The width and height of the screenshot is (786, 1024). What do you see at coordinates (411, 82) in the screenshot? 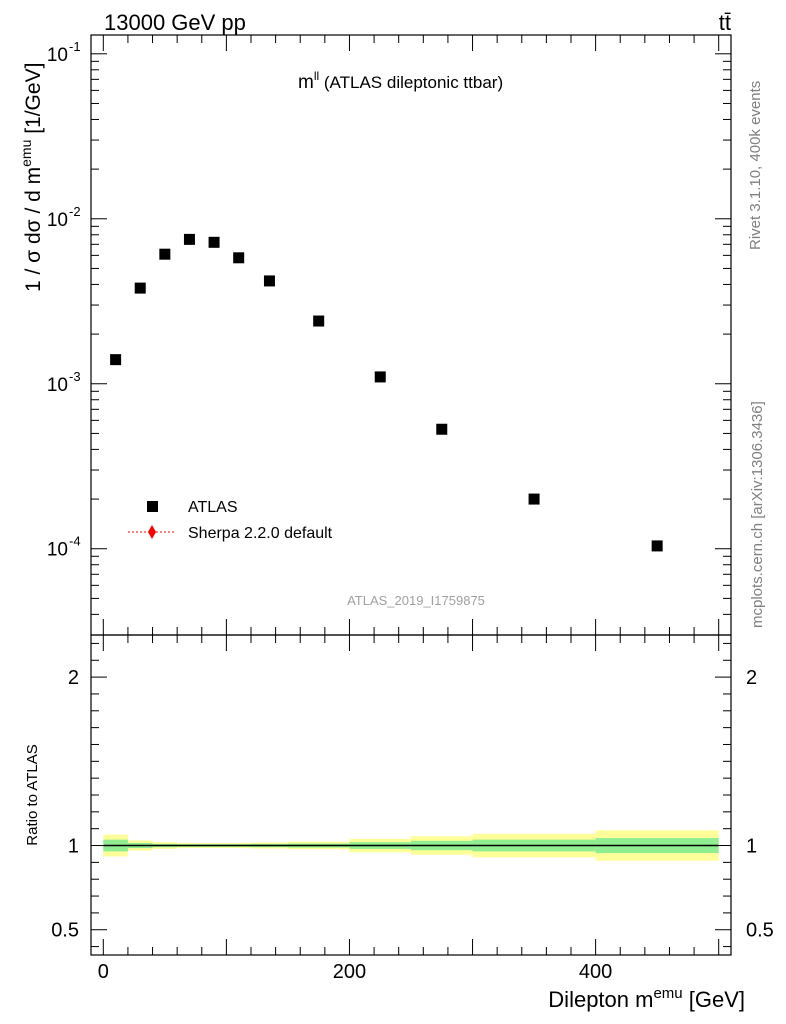
I see `plot-title-rest: (ATLAS dileptonic ttbar)` at bounding box center [411, 82].